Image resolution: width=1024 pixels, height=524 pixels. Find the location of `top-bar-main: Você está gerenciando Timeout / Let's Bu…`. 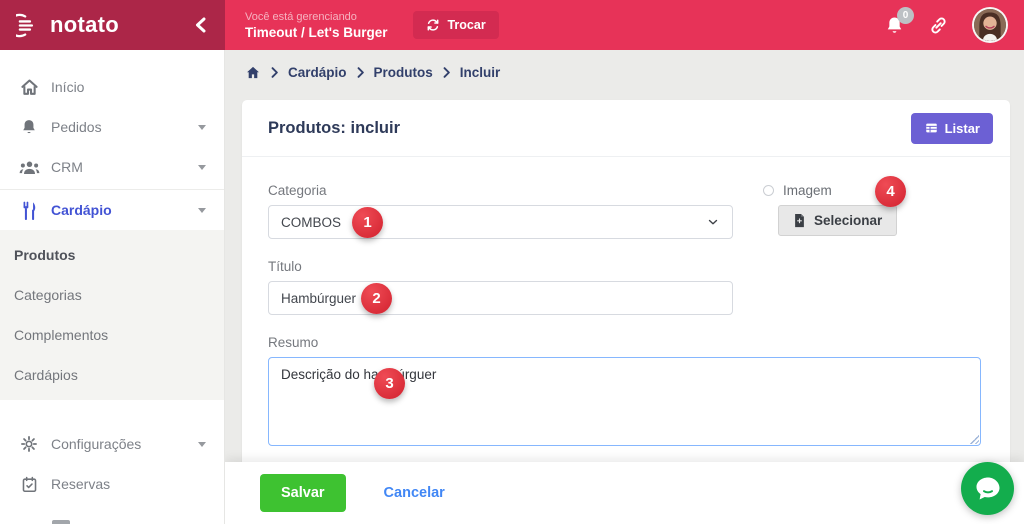

top-bar-main: Você está gerenciando Timeout / Let's Bu… is located at coordinates (624, 25).